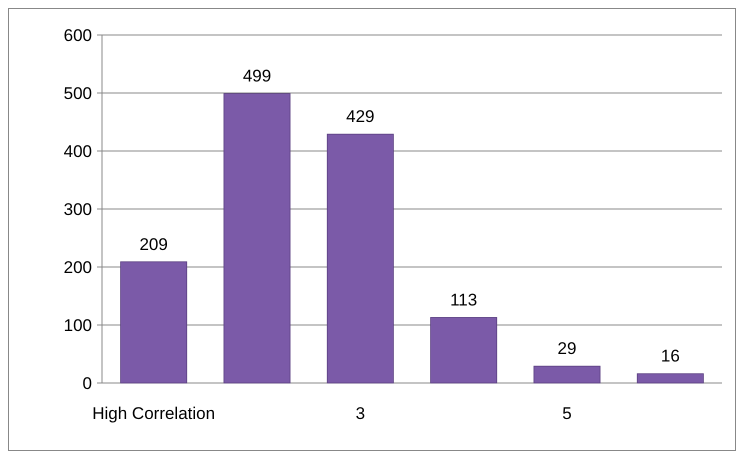  I want to click on y-tick-label: 100, so click(78, 325).